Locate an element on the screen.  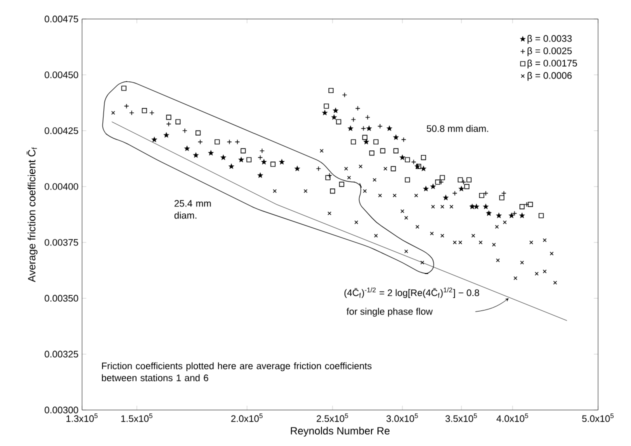
legend-label: β = 0.0006 is located at coordinates (550, 76).